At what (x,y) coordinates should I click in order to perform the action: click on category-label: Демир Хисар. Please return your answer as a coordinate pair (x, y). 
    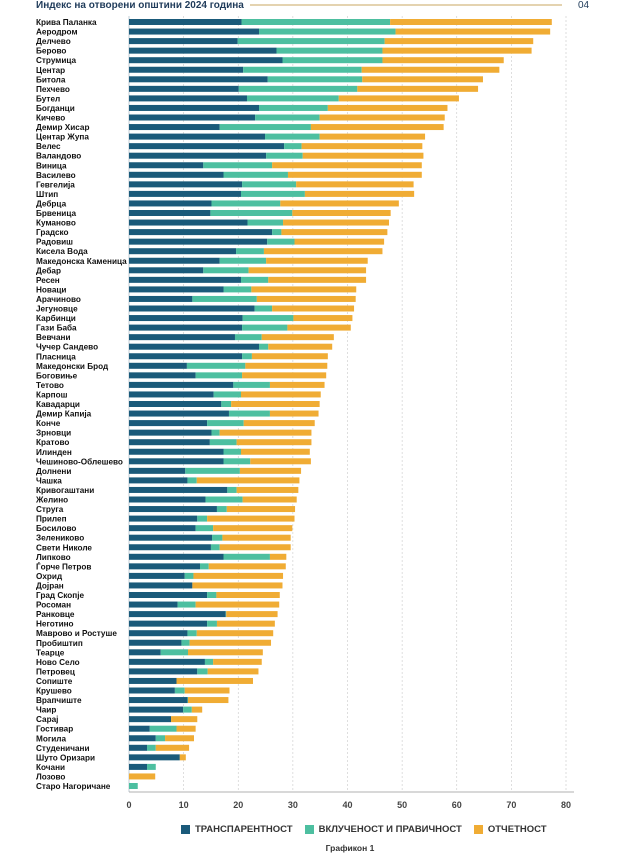
    Looking at the image, I should click on (62, 127).